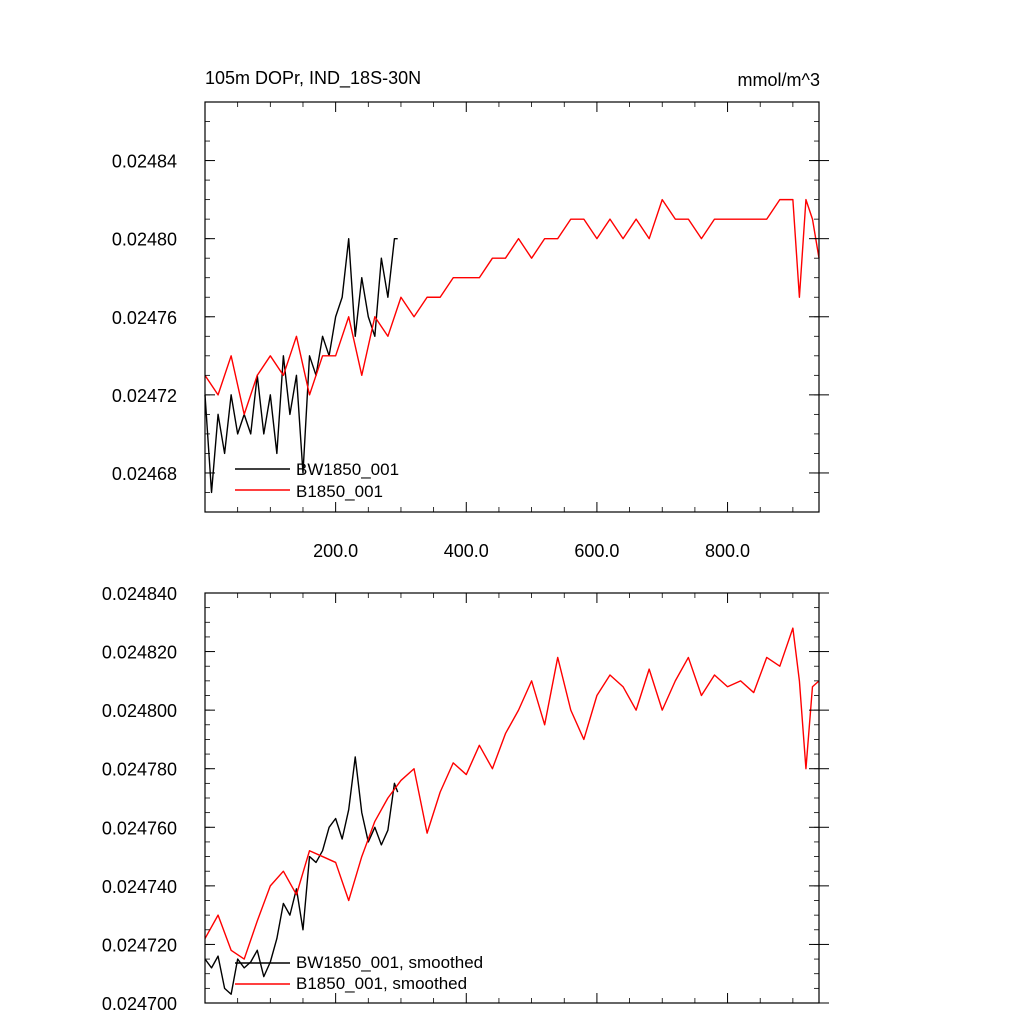 The image size is (1024, 1024). What do you see at coordinates (466, 551) in the screenshot?
I see `x-tick-label-0-1: 400.0` at bounding box center [466, 551].